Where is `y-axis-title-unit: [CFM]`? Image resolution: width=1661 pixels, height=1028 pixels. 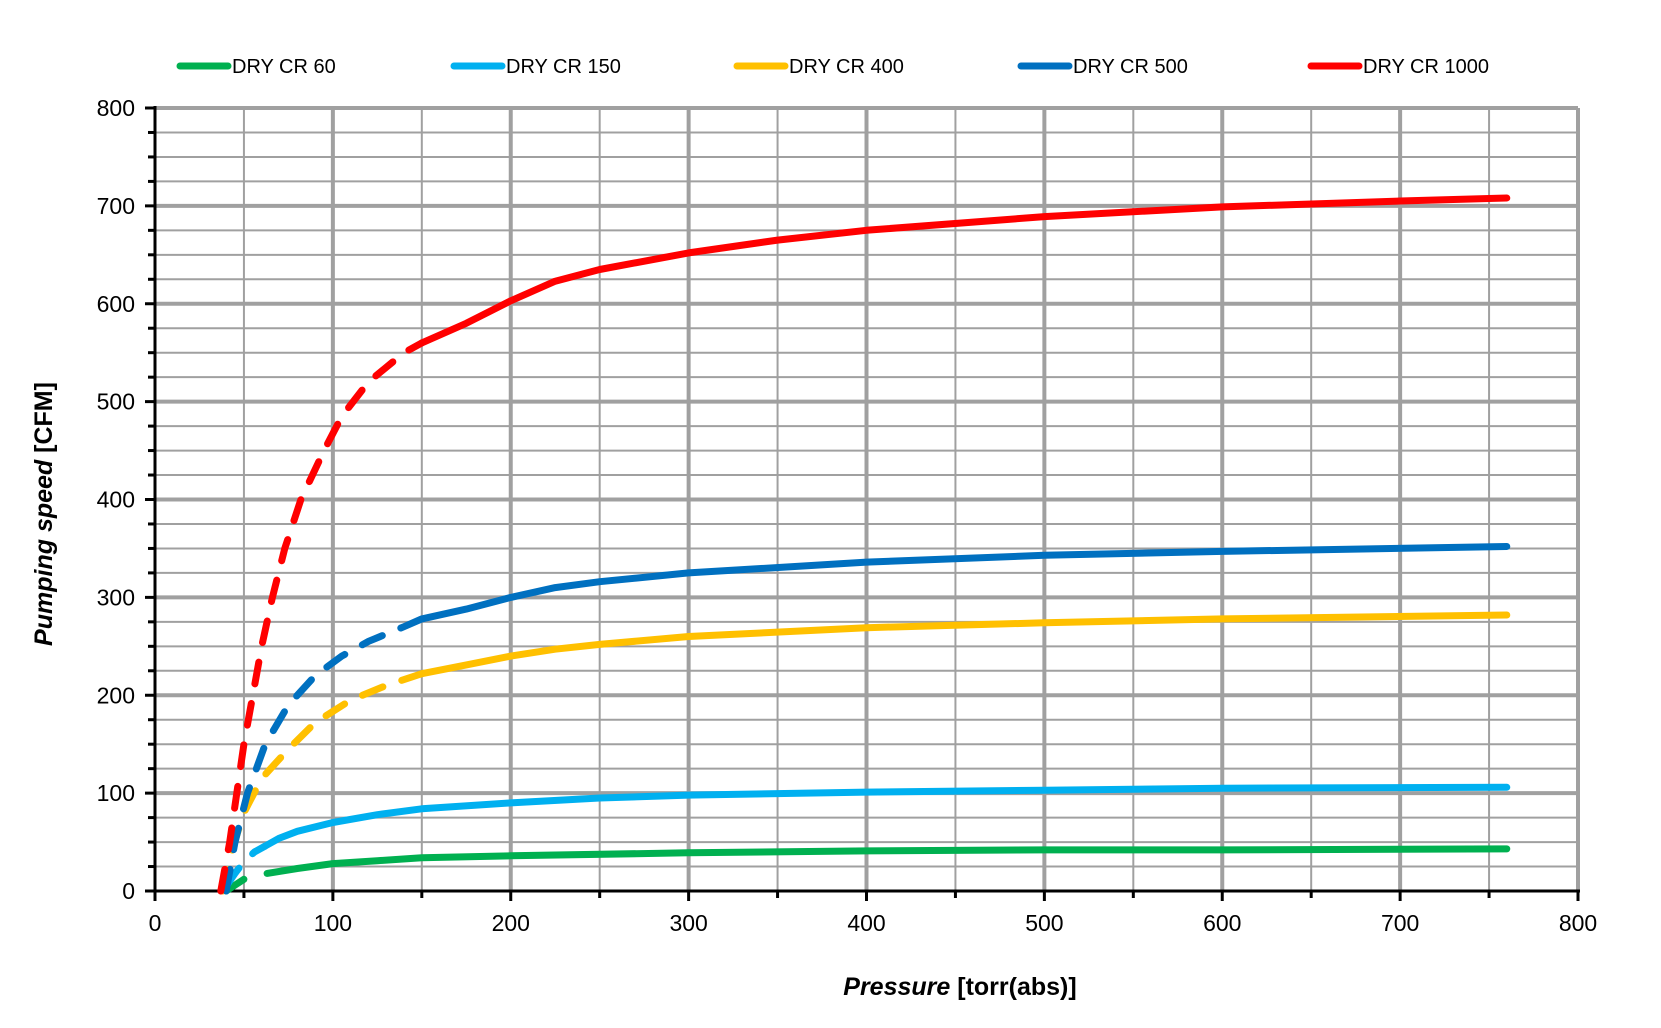
y-axis-title-unit: [CFM] is located at coordinates (44, 421).